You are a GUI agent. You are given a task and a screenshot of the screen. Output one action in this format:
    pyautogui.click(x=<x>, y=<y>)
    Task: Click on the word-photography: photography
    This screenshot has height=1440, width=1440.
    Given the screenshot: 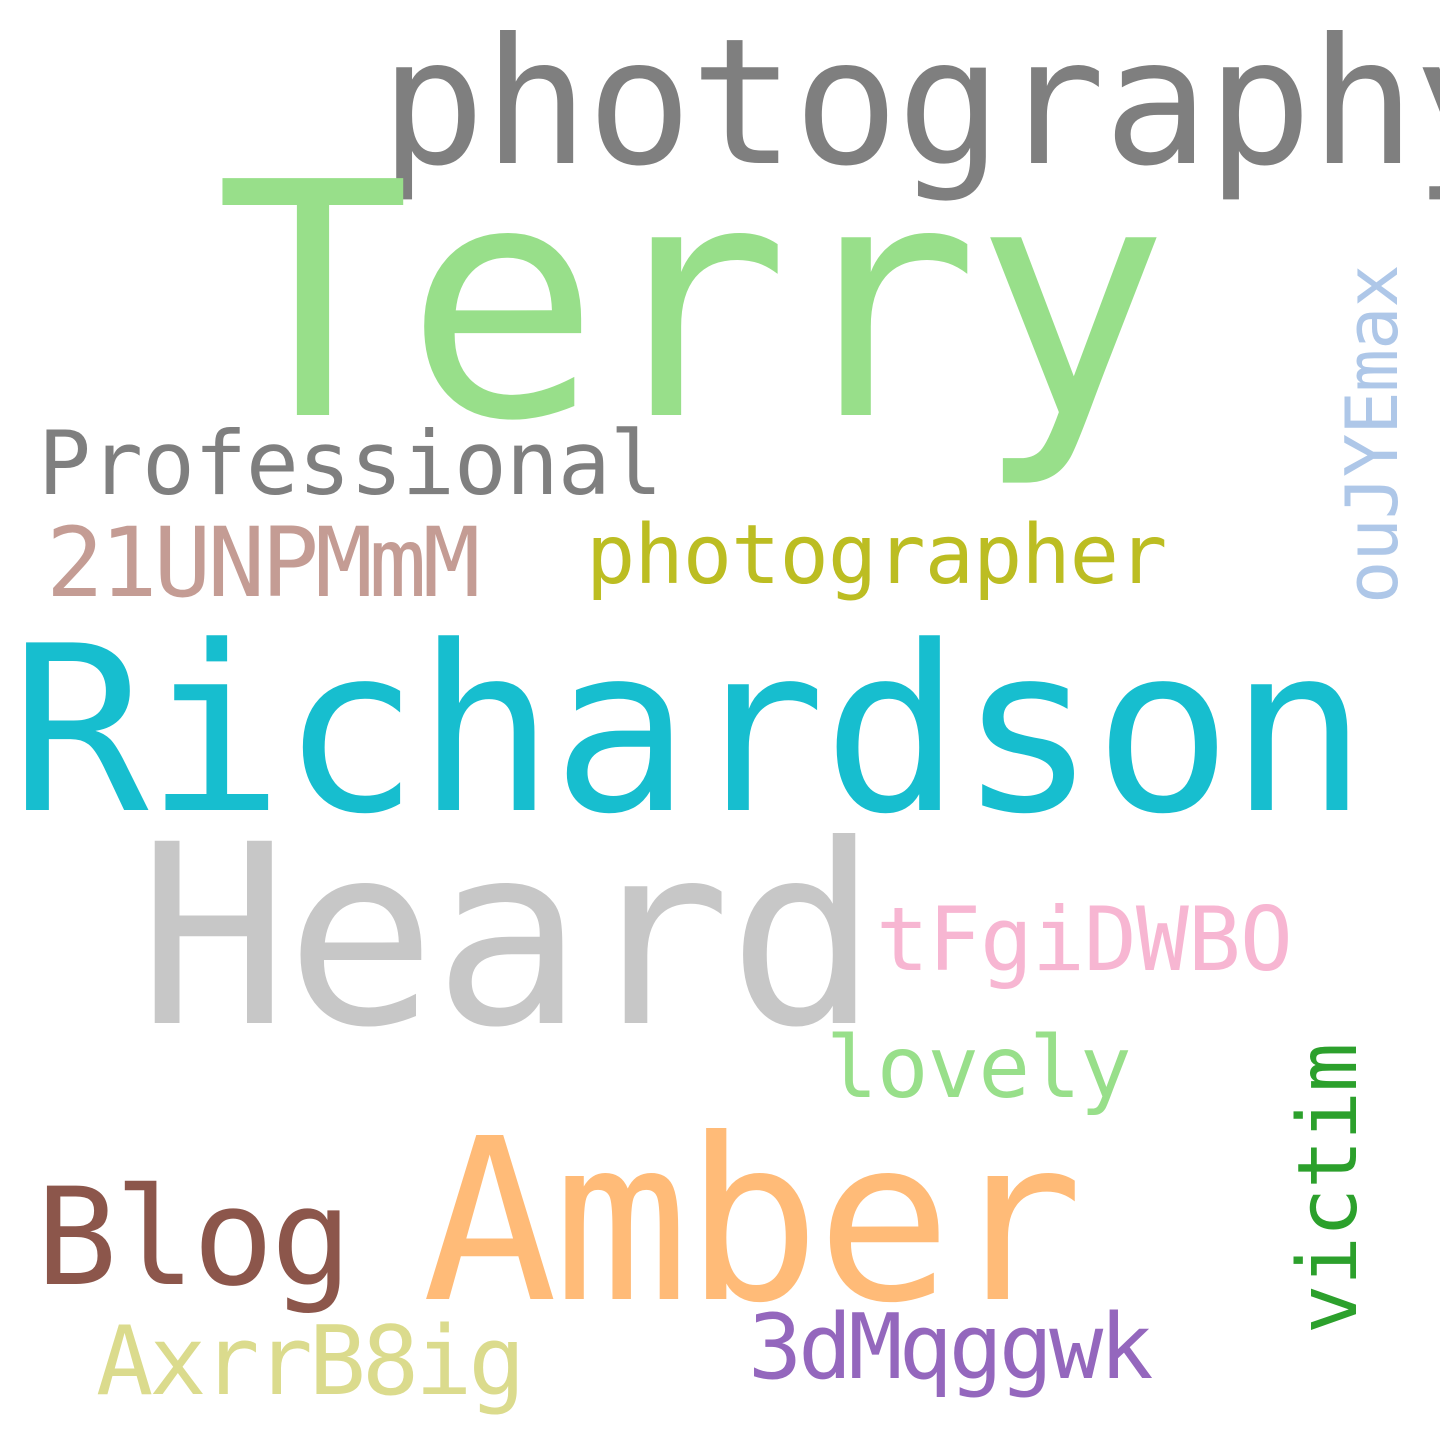 What is the action you would take?
    pyautogui.click(x=910, y=103)
    